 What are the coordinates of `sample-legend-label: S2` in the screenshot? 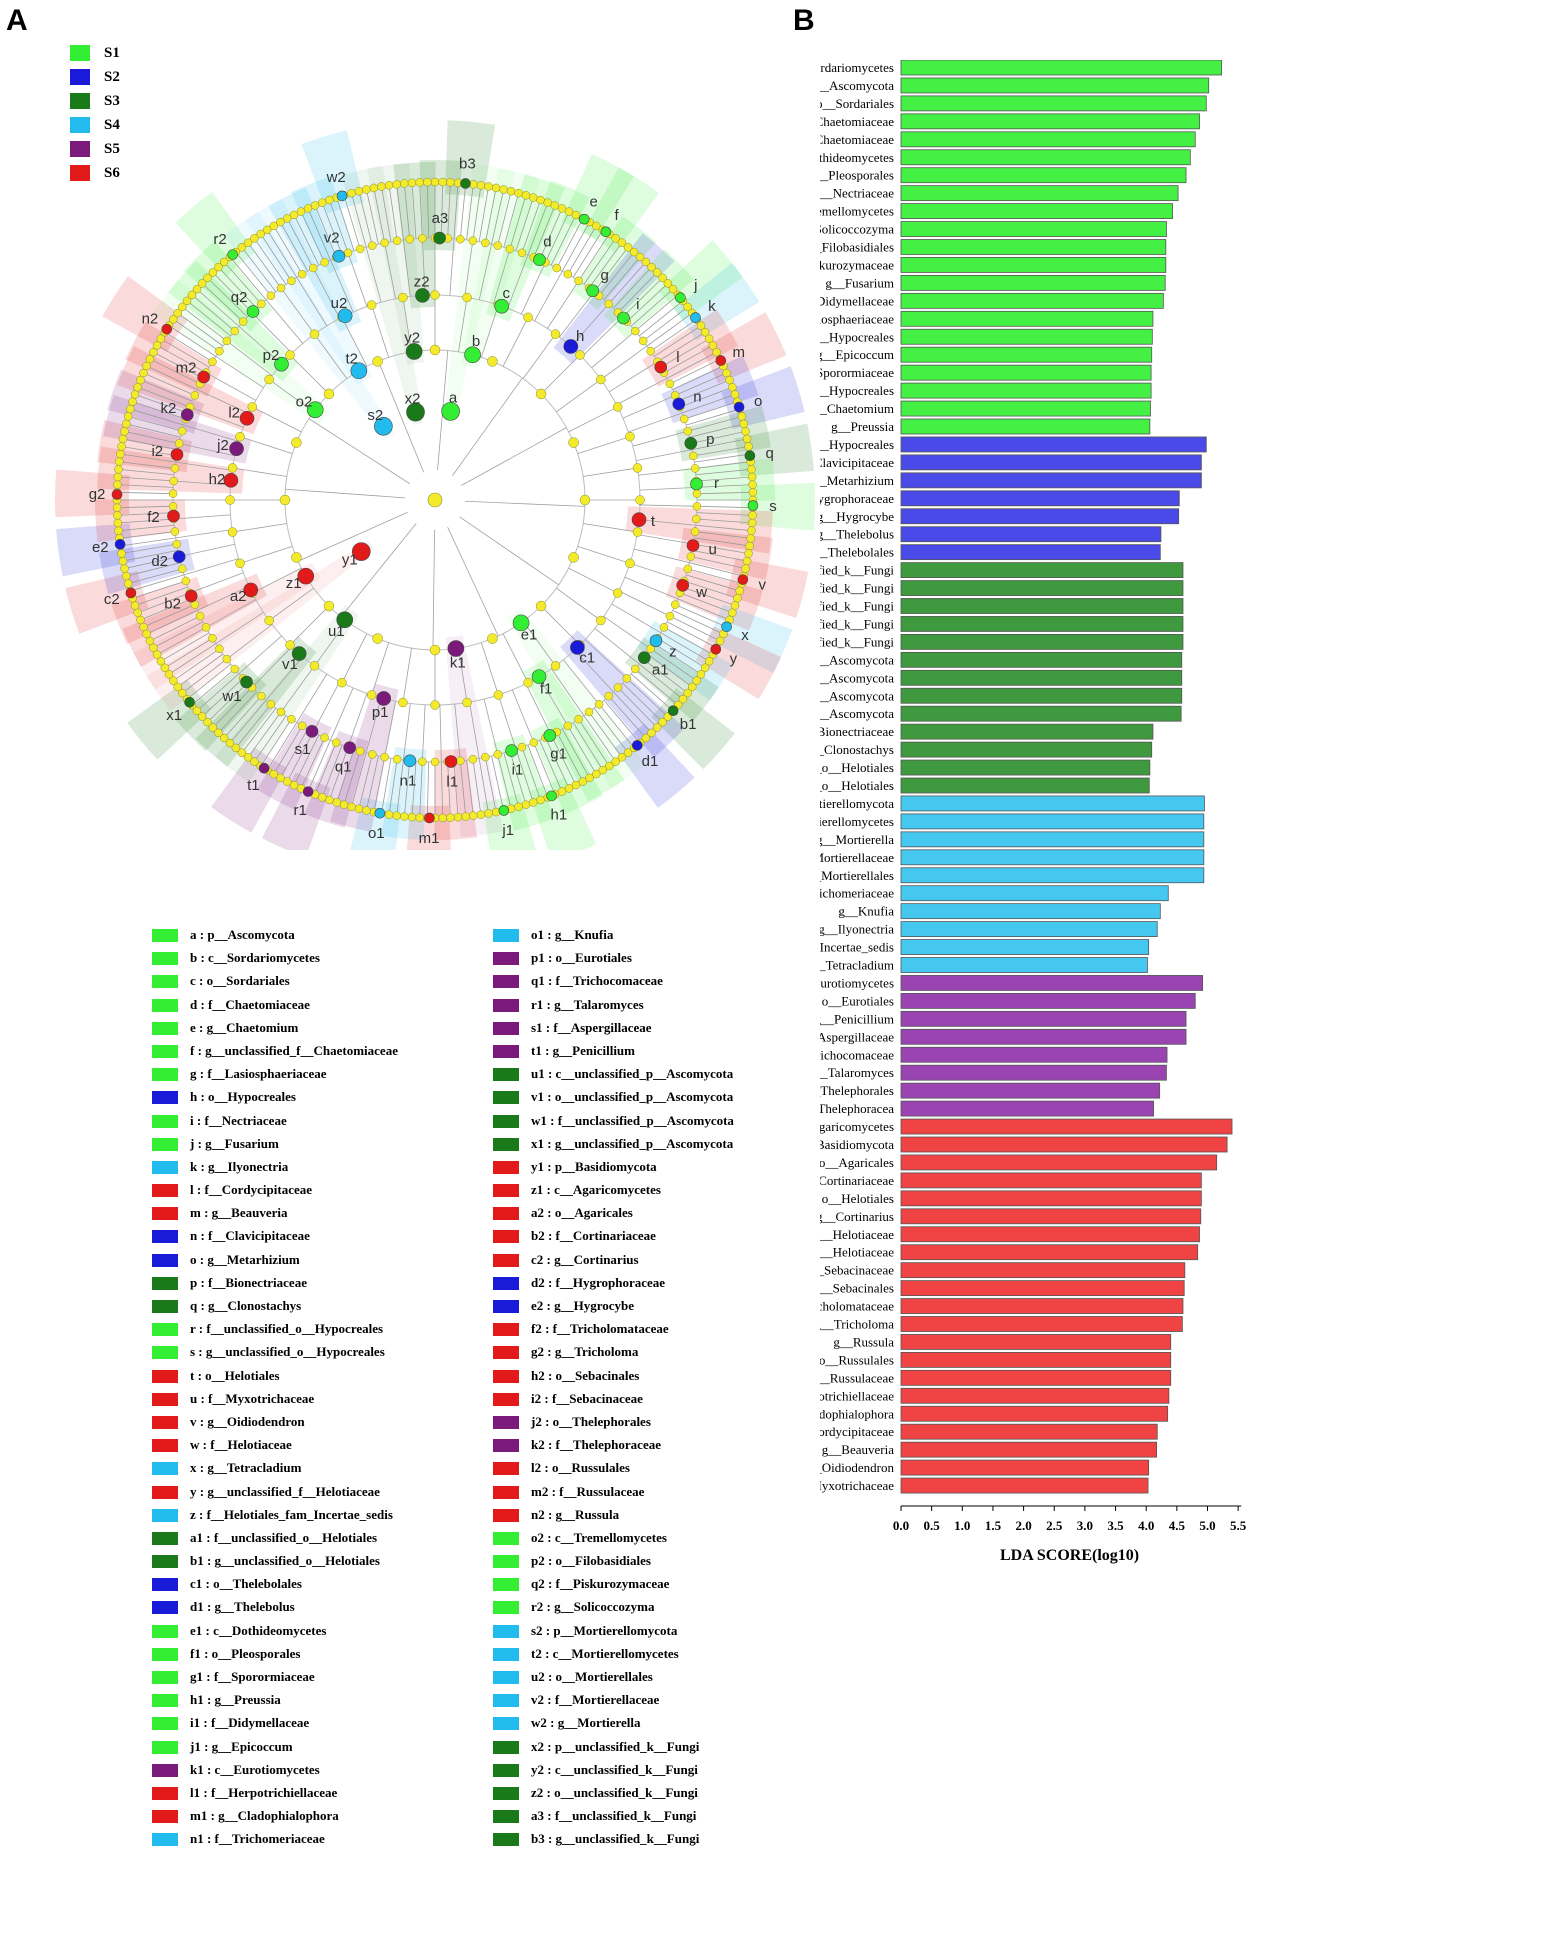 It's located at (112, 77).